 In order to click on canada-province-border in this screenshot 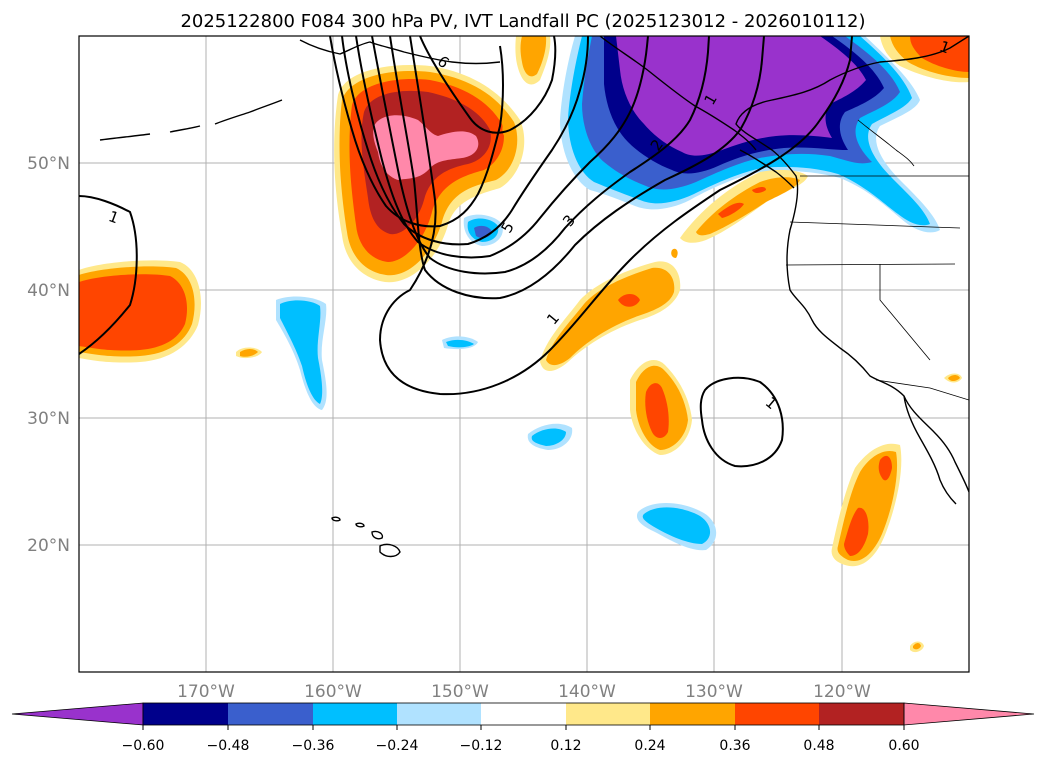, I will do `click(886, 143)`.